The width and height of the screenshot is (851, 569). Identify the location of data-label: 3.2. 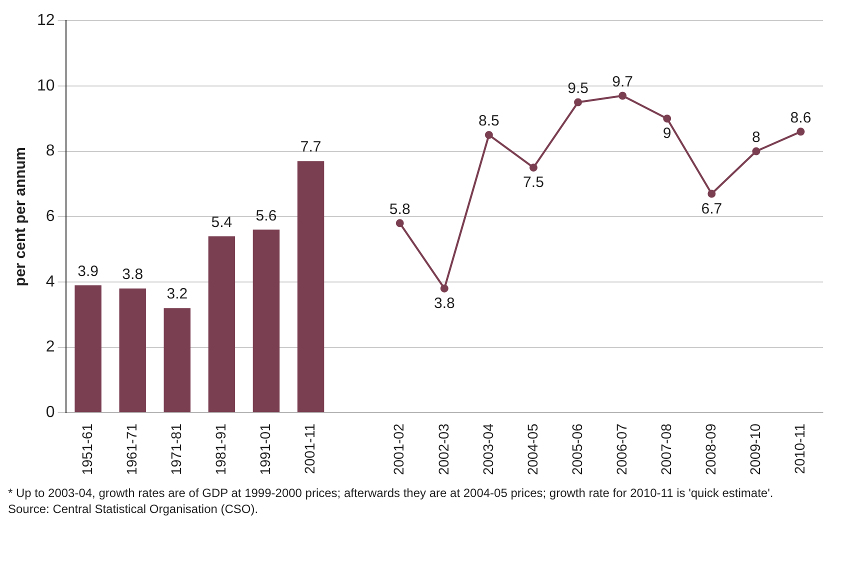
(177, 294).